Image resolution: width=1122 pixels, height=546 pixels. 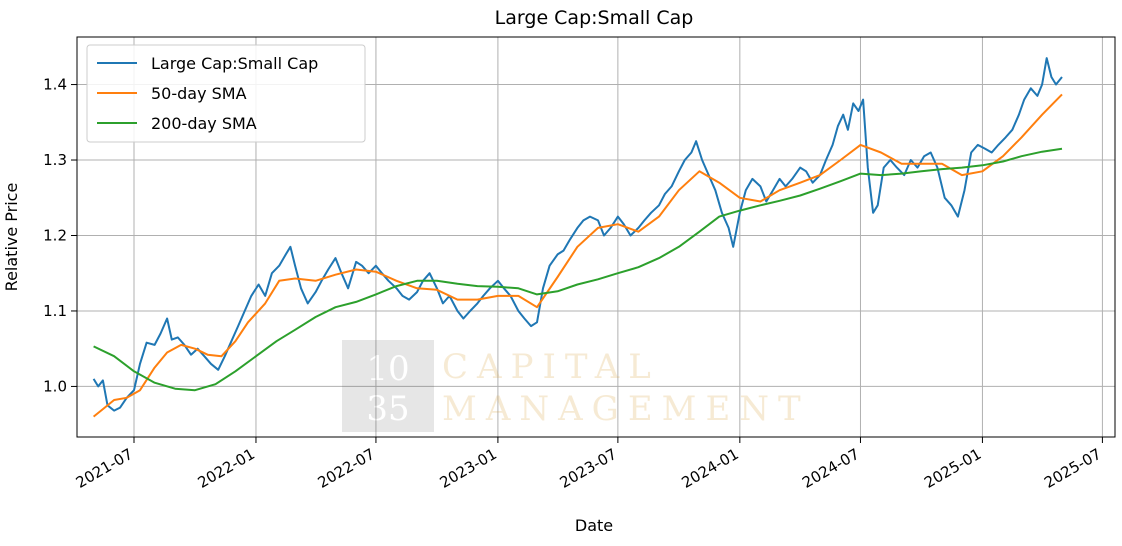 What do you see at coordinates (387, 369) in the screenshot?
I see `watermark-box-top: 10` at bounding box center [387, 369].